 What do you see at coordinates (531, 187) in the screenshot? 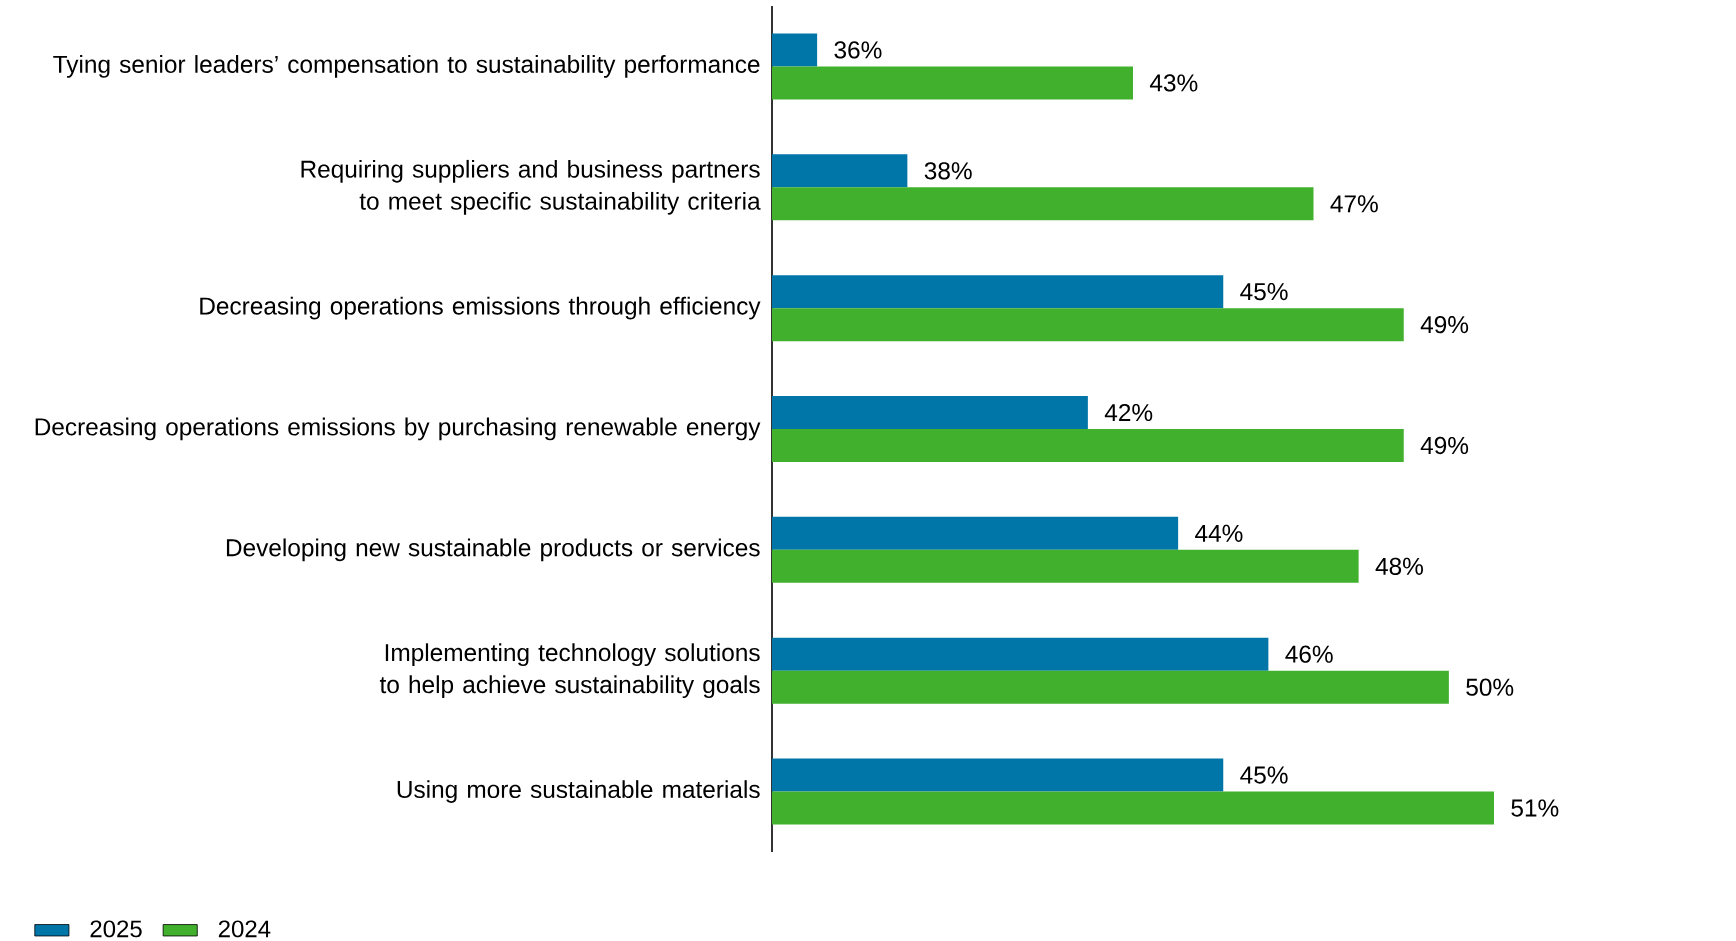
I see `y-tick-label: Requiring suppliers and business partners to meet specific sustainability criteria` at bounding box center [531, 187].